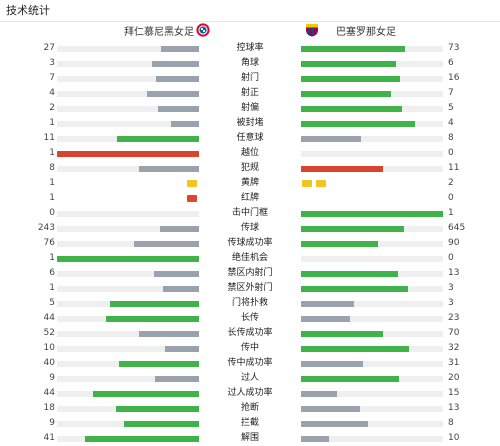 This screenshot has width=500, height=446. I want to click on stat-row: 0 击中门框 1, so click(250, 213).